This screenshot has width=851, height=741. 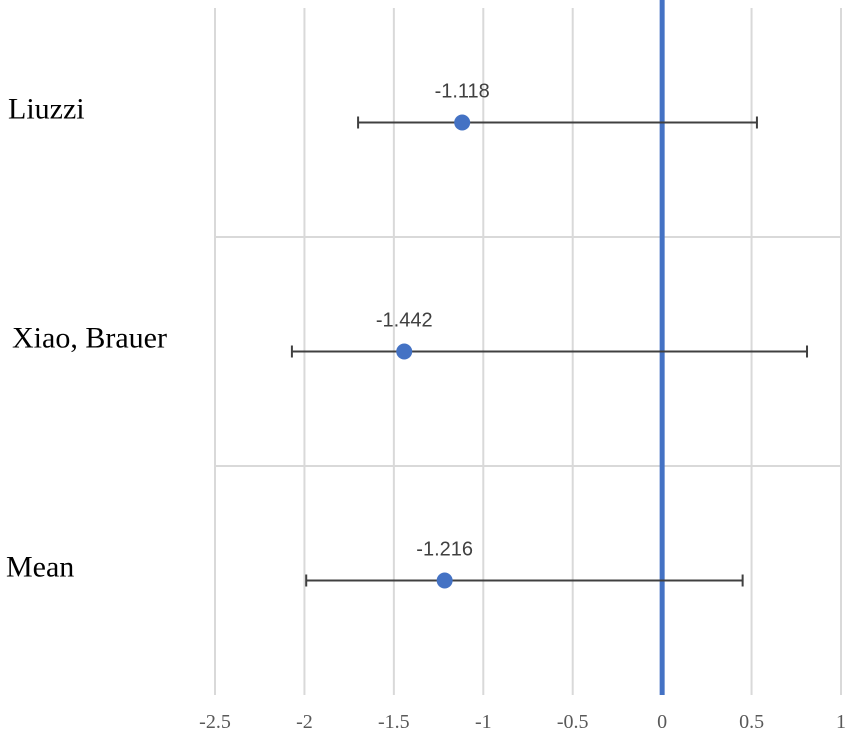 I want to click on forest-row: Xiao, Brauer -1.442, so click(x=410, y=335).